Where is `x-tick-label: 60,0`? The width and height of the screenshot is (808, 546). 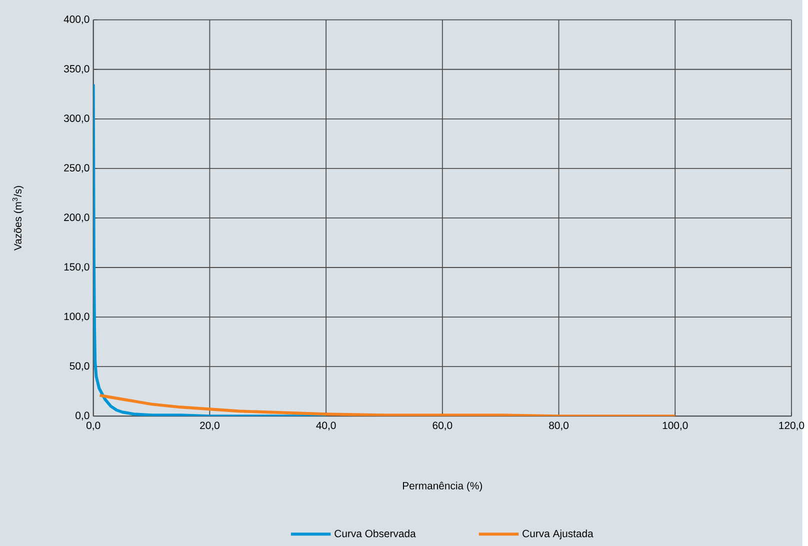
x-tick-label: 60,0 is located at coordinates (442, 426).